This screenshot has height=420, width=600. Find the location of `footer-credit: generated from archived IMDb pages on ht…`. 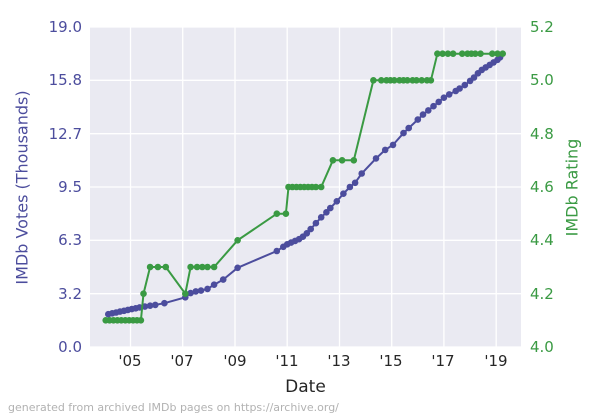

footer-credit: generated from archived IMDb pages on ht… is located at coordinates (173, 407).